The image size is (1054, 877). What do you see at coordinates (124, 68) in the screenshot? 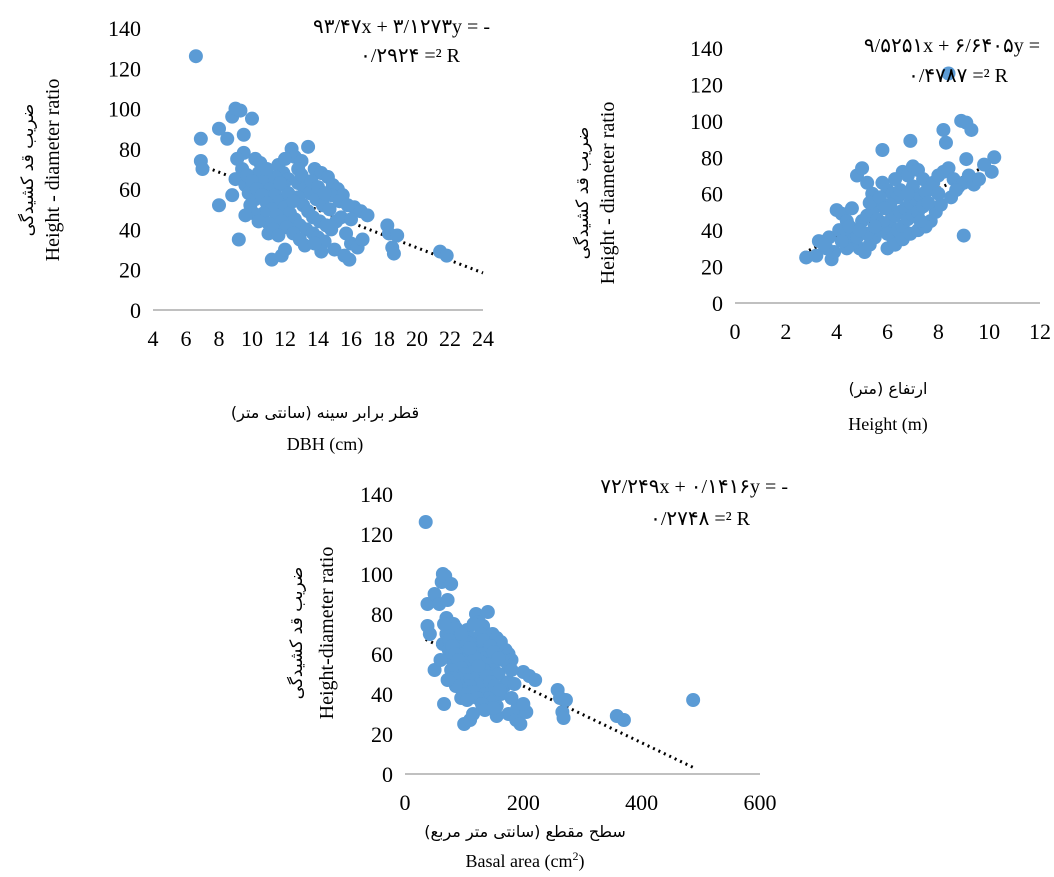
I see `dbh-y-tick-label: 120` at bounding box center [124, 68].